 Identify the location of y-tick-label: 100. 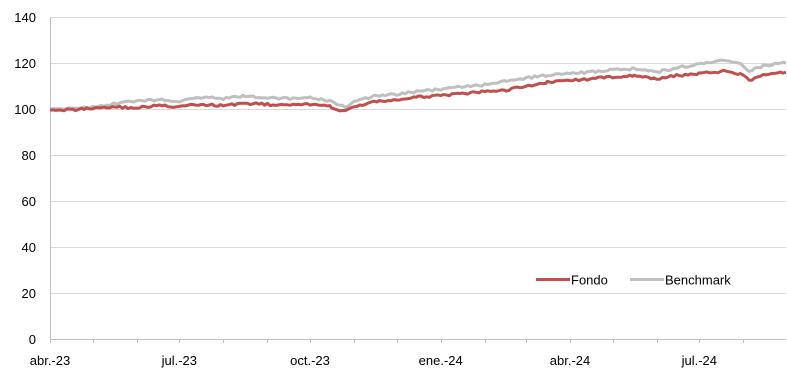
(25, 109).